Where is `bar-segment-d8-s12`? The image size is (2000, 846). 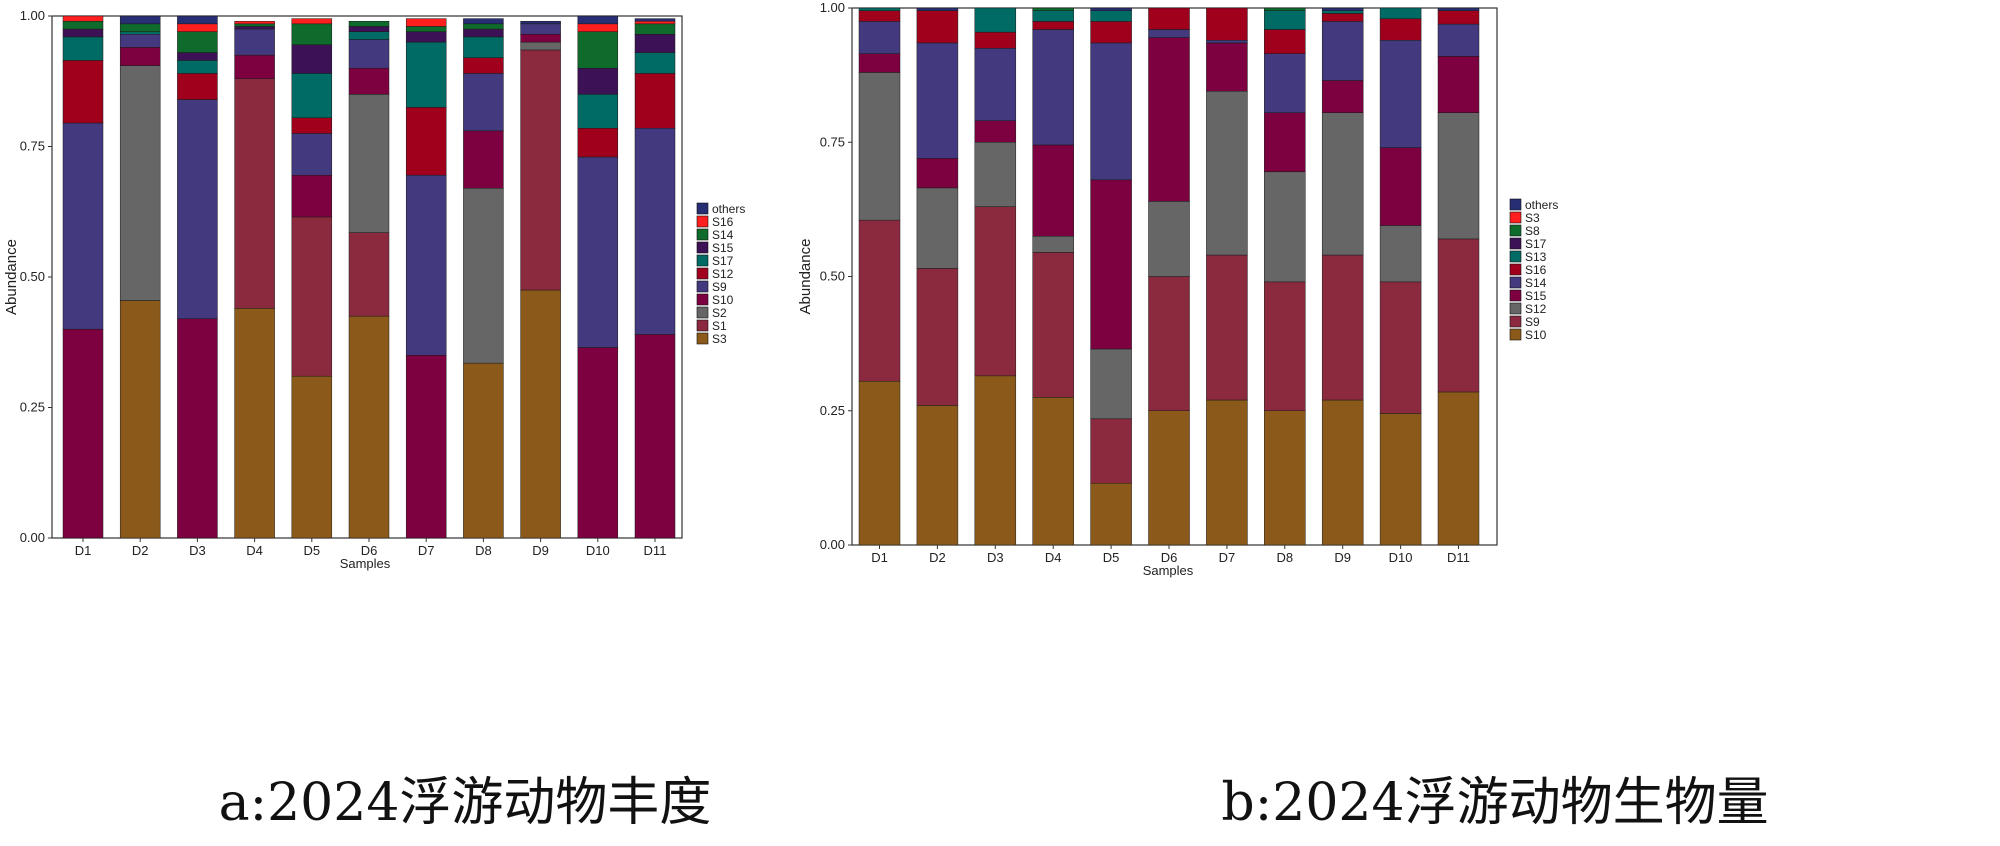 bar-segment-d8-s12 is located at coordinates (1285, 227).